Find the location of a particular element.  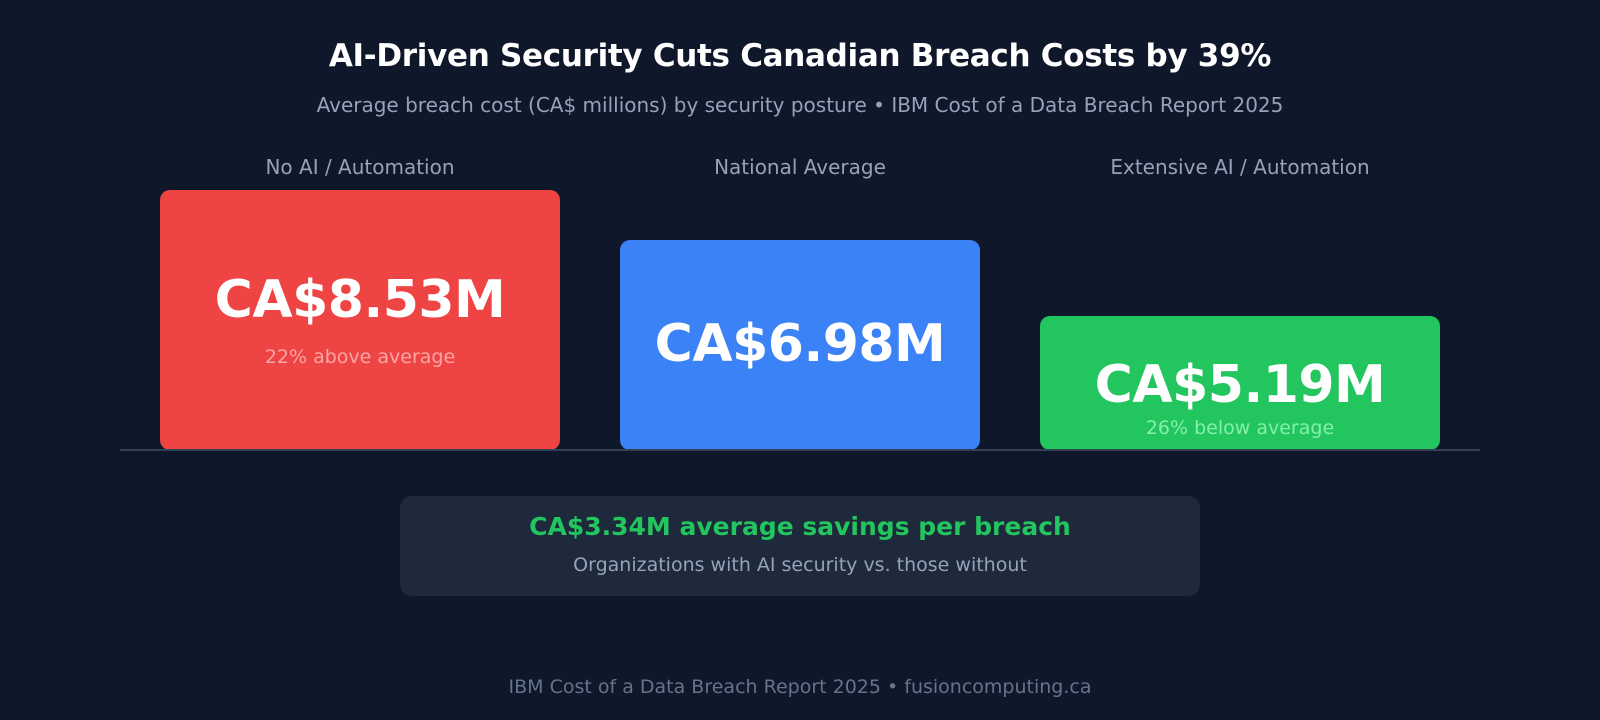

bar-note: 26% below average is located at coordinates (1240, 427).